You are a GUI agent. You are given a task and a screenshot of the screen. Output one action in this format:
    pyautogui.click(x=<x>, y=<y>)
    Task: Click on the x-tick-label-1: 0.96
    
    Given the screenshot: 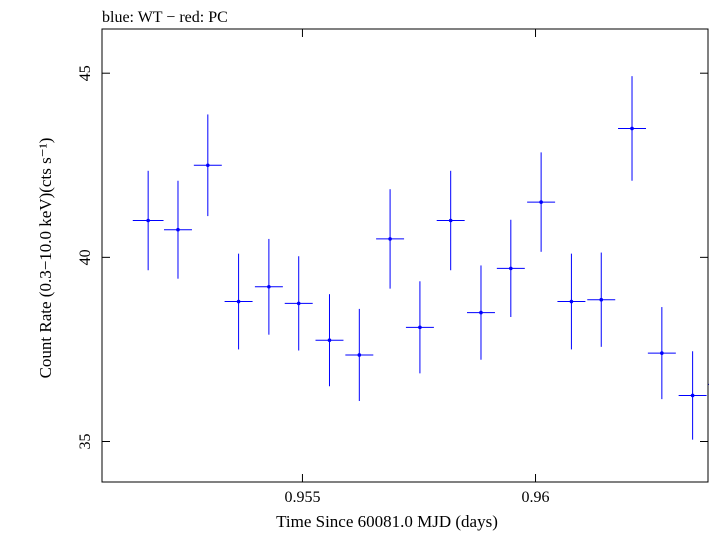 What is the action you would take?
    pyautogui.click(x=536, y=497)
    